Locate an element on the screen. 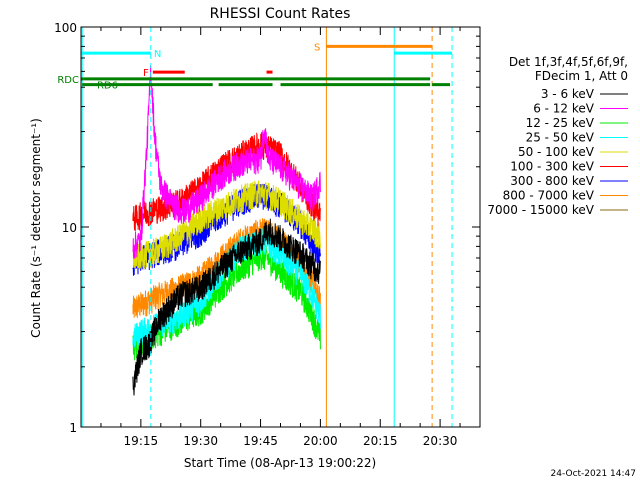 The image size is (640, 480). legend-label-2: 12 - 25 keV is located at coordinates (560, 123).